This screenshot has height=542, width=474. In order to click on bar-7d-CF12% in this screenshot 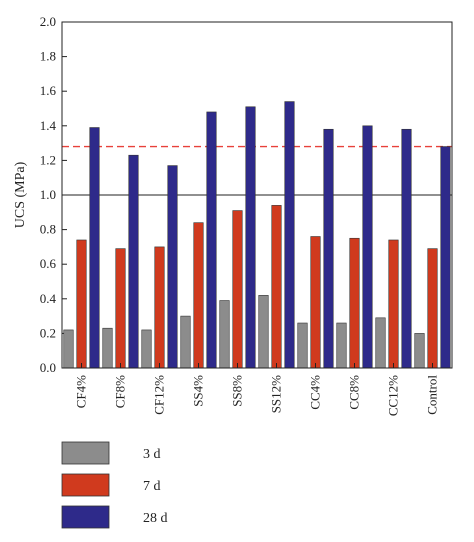, I will do `click(159, 307)`.